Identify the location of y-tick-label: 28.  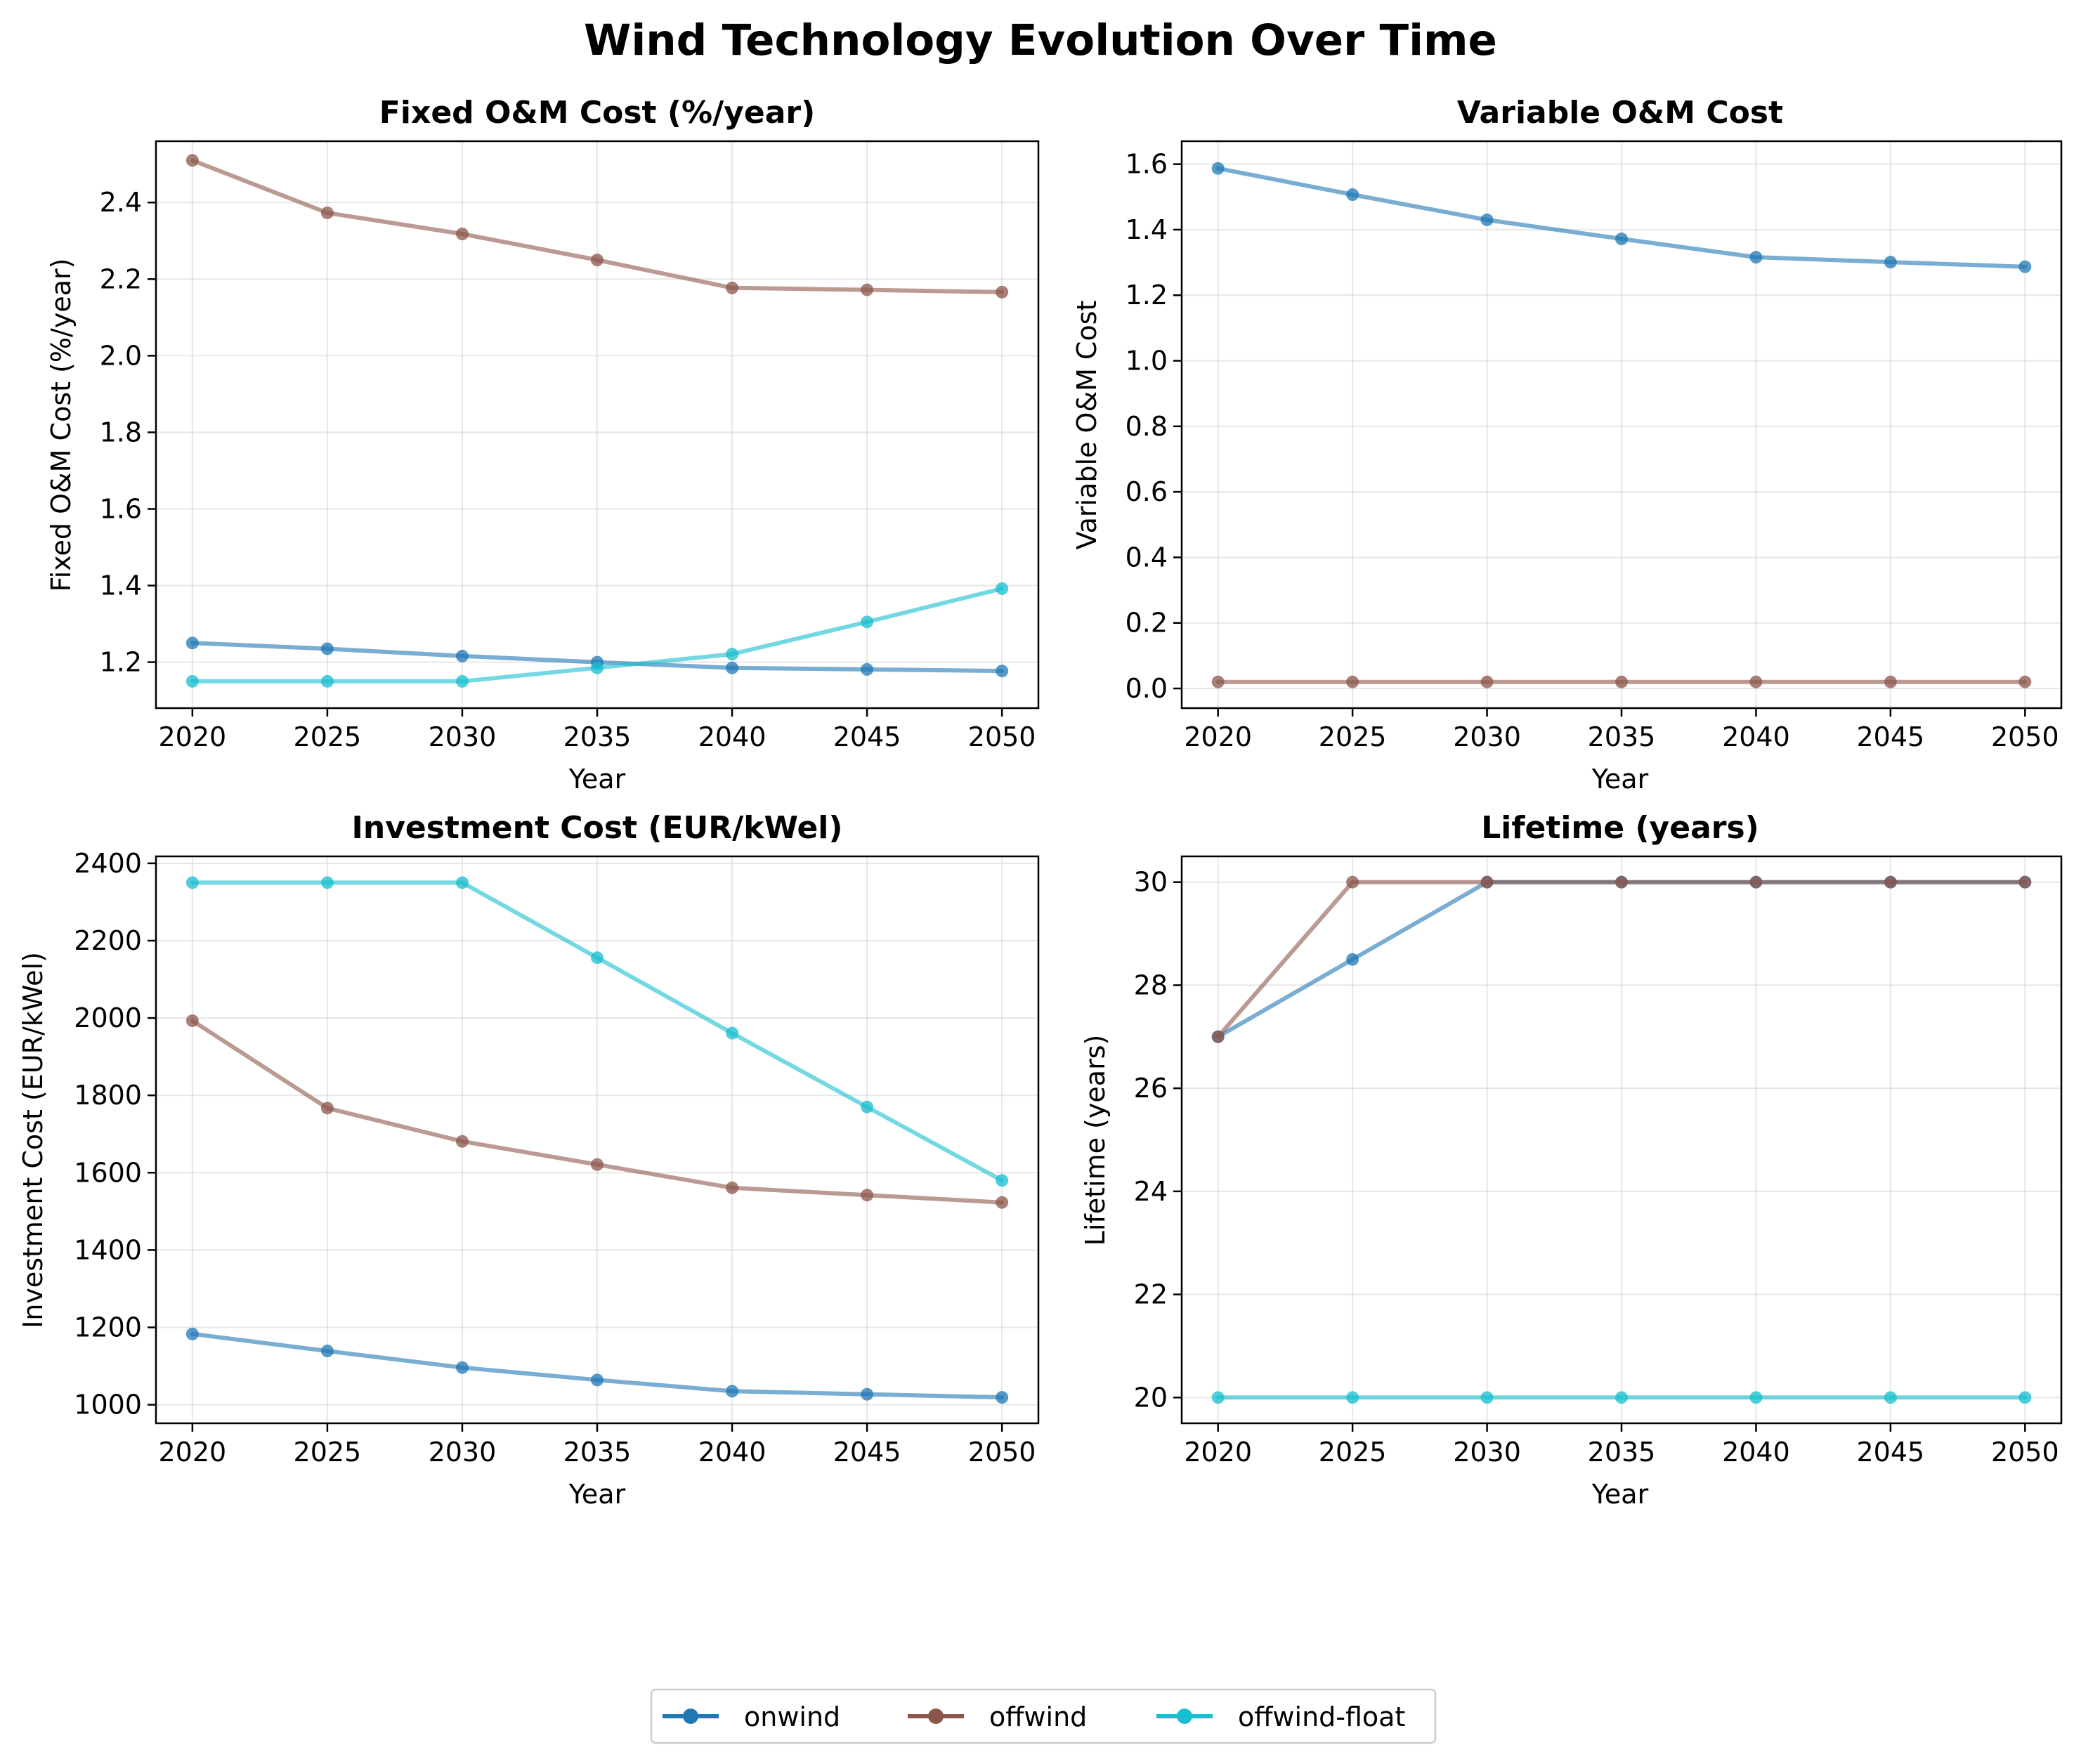
(1151, 984).